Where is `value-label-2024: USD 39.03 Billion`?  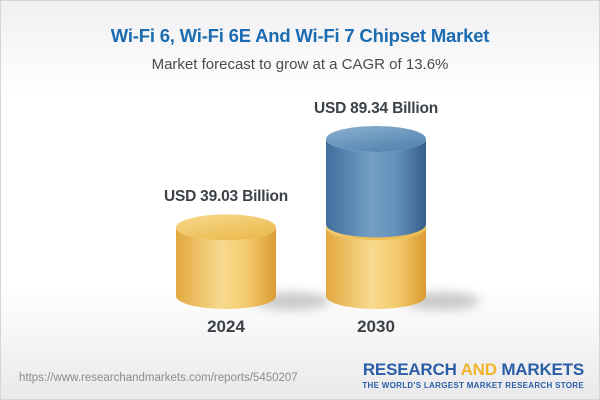 value-label-2024: USD 39.03 Billion is located at coordinates (226, 197).